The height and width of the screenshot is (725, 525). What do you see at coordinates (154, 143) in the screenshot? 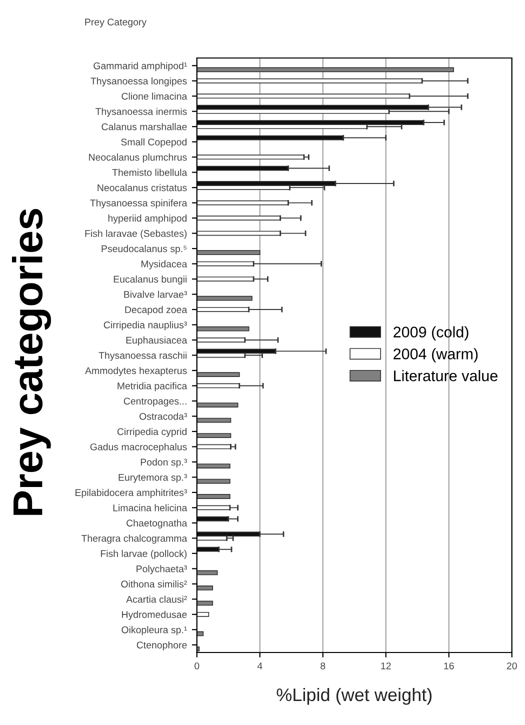
I see `y-tick-label: Small Copepod` at bounding box center [154, 143].